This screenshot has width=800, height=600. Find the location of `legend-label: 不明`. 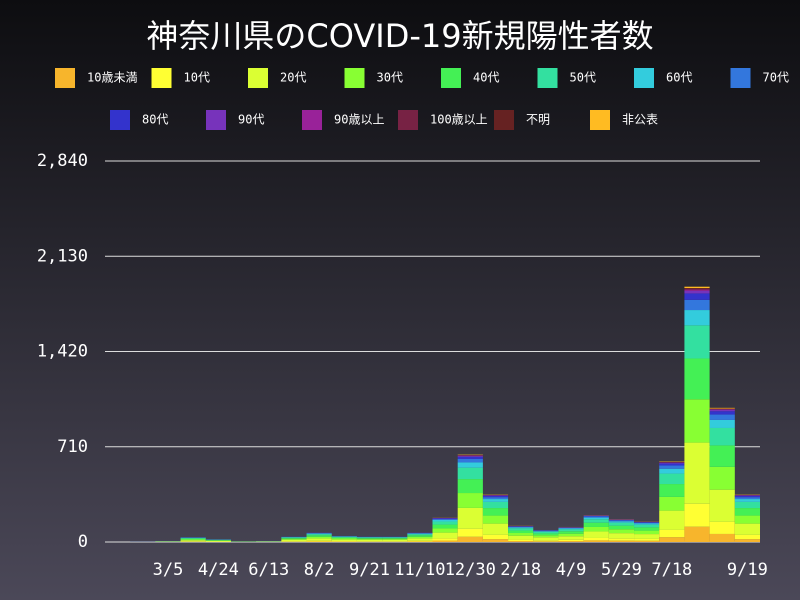

legend-label: 不明 is located at coordinates (538, 120).